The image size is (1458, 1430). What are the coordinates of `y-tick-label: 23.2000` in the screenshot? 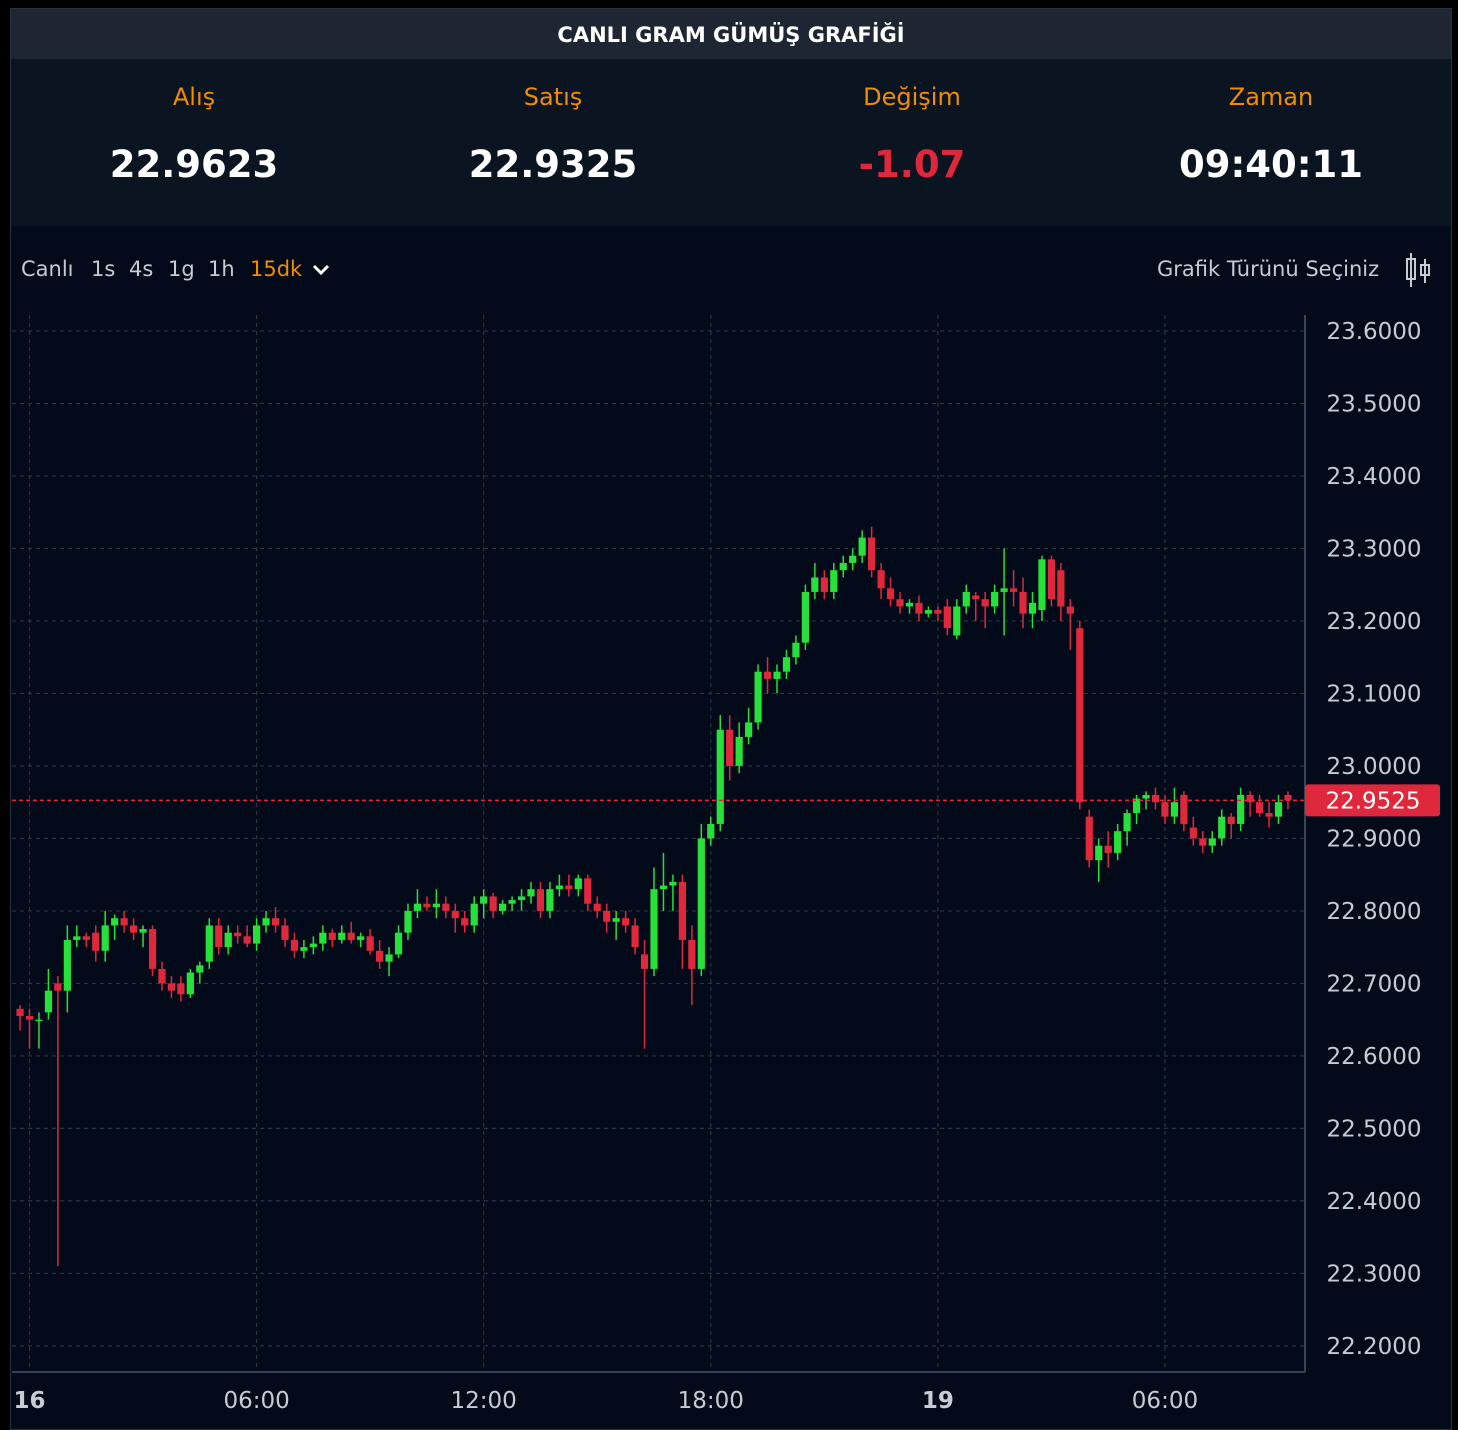 It's located at (1373, 622).